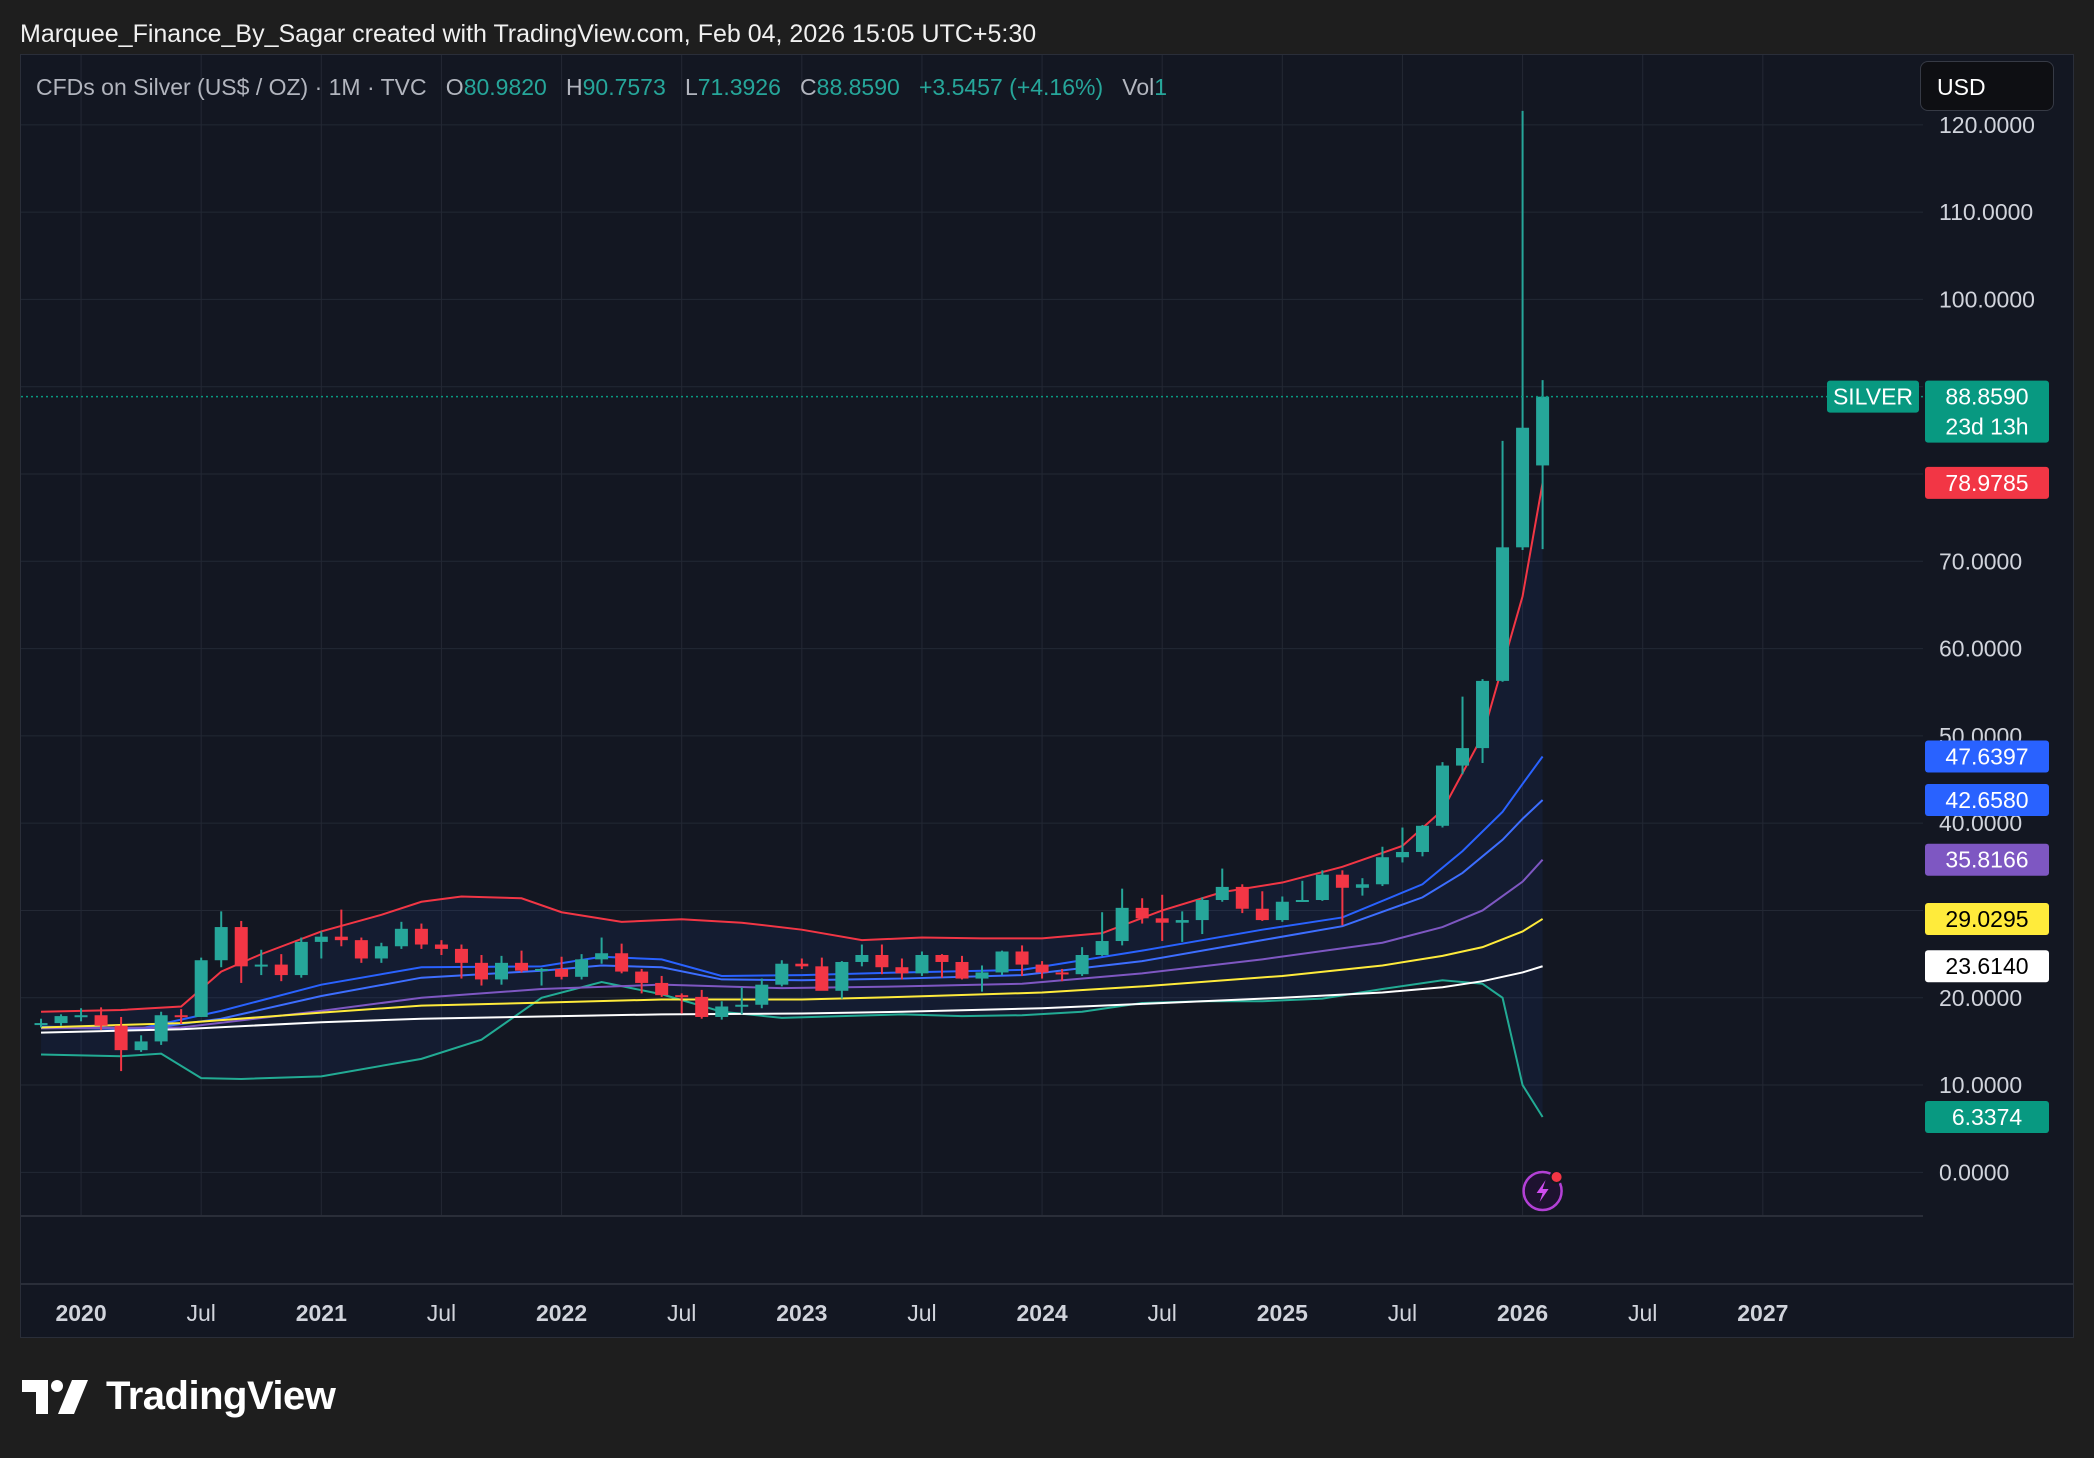 The width and height of the screenshot is (2094, 1458). What do you see at coordinates (1980, 561) in the screenshot?
I see `y-tick-label: 70.0000` at bounding box center [1980, 561].